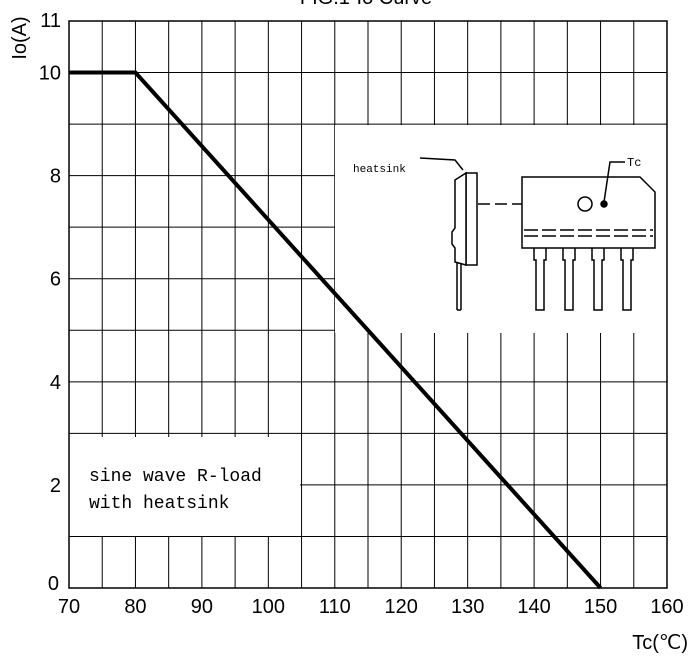  I want to click on y-tick-label: 2, so click(55, 486).